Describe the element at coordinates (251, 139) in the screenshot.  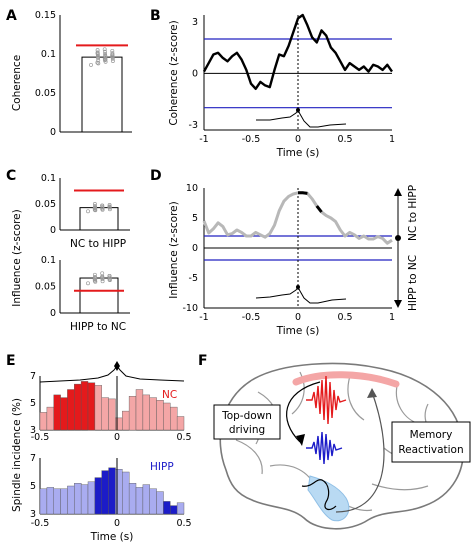
I see `panel-b-xtick: -0.5` at that location.